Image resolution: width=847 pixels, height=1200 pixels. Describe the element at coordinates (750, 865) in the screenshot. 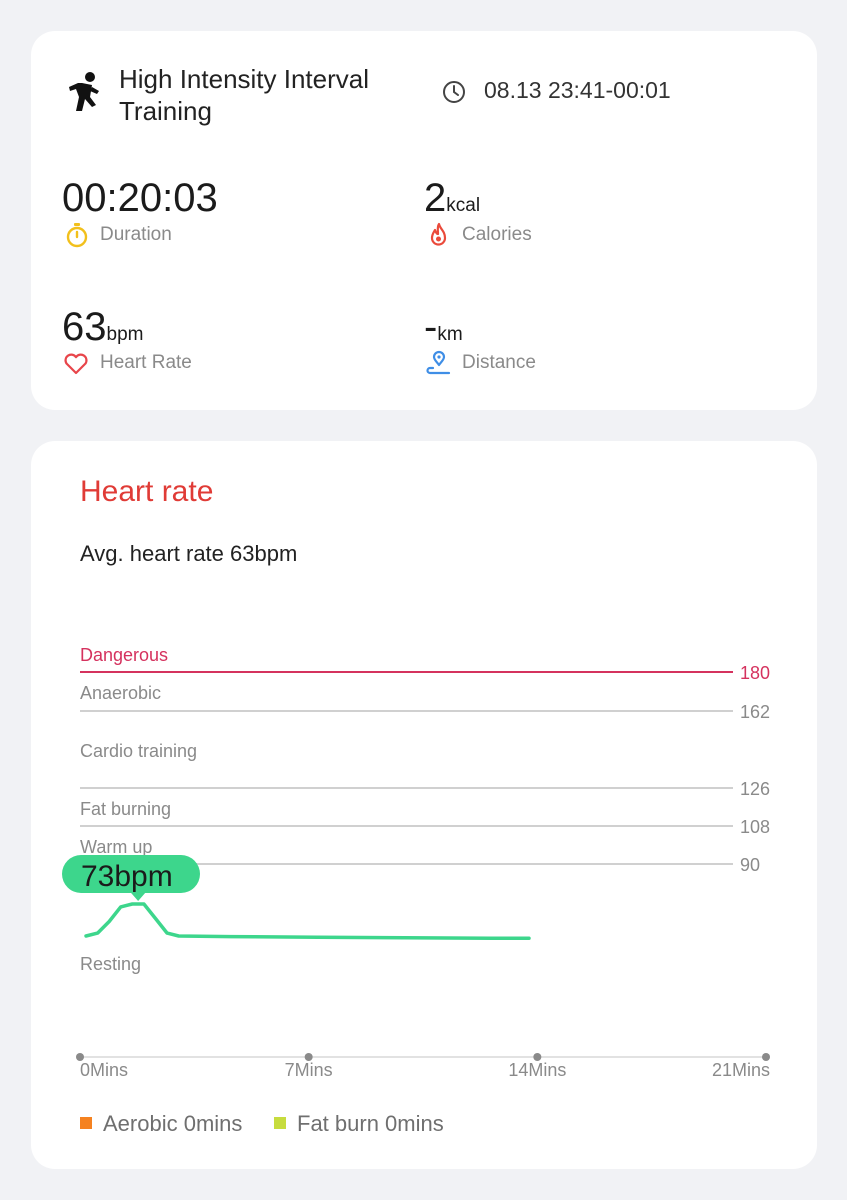

I see `zone-threshold-warm-up: 90` at that location.